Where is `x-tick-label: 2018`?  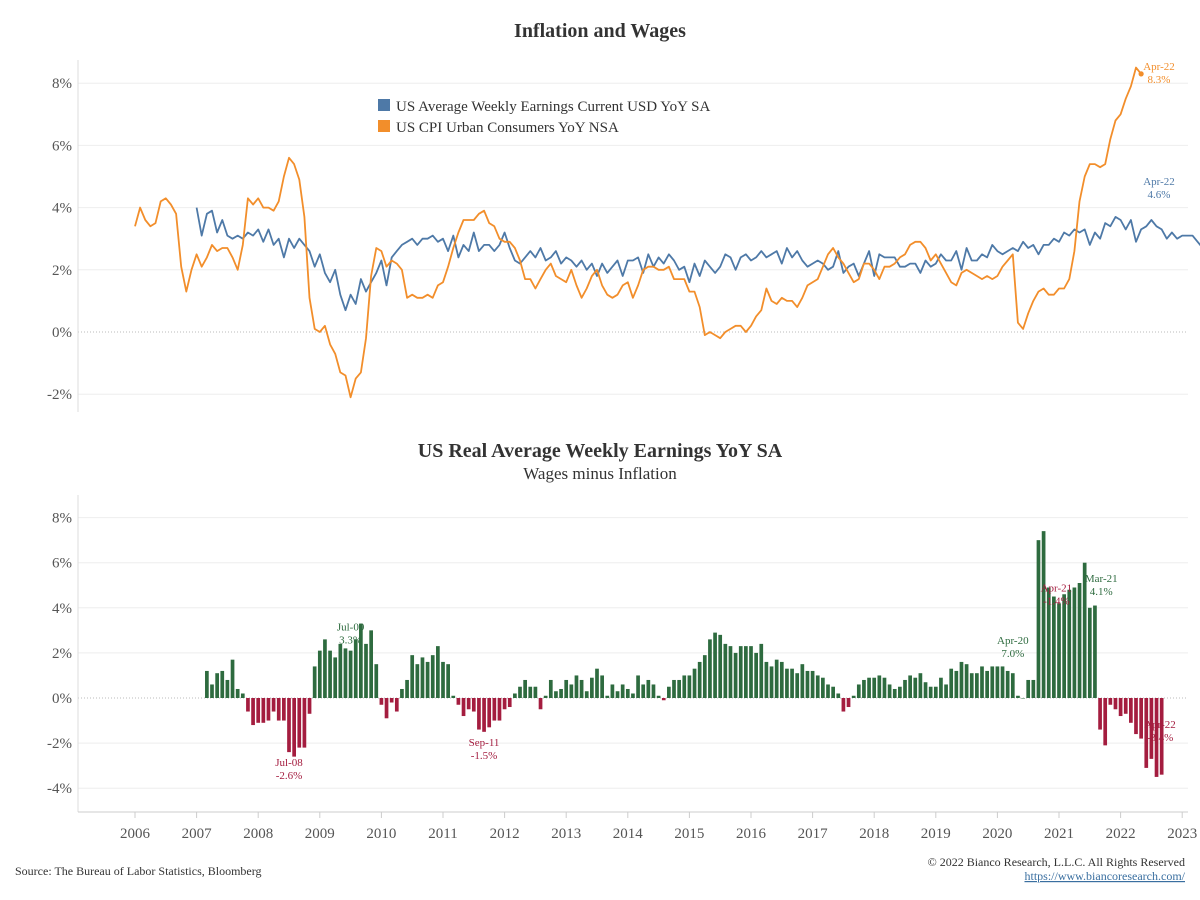 x-tick-label: 2018 is located at coordinates (874, 834).